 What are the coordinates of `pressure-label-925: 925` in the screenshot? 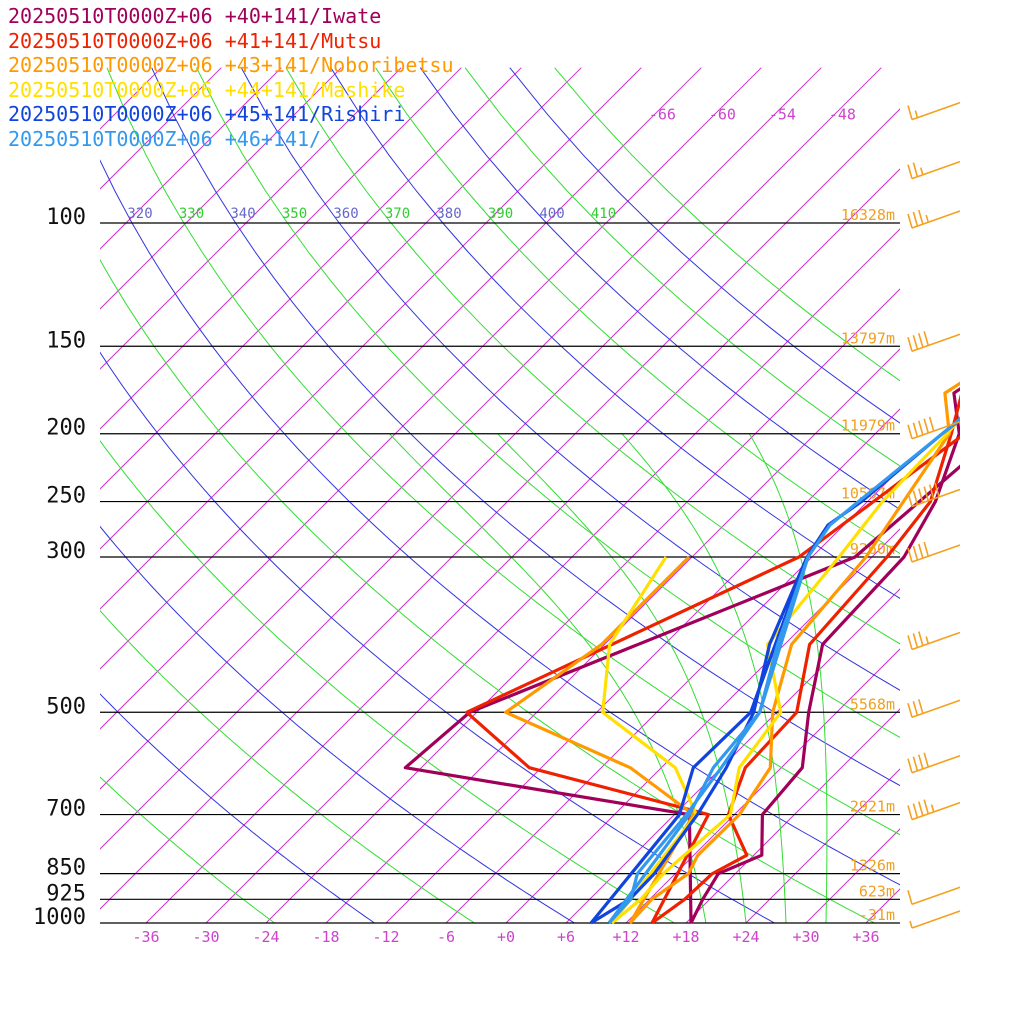 It's located at (66, 893).